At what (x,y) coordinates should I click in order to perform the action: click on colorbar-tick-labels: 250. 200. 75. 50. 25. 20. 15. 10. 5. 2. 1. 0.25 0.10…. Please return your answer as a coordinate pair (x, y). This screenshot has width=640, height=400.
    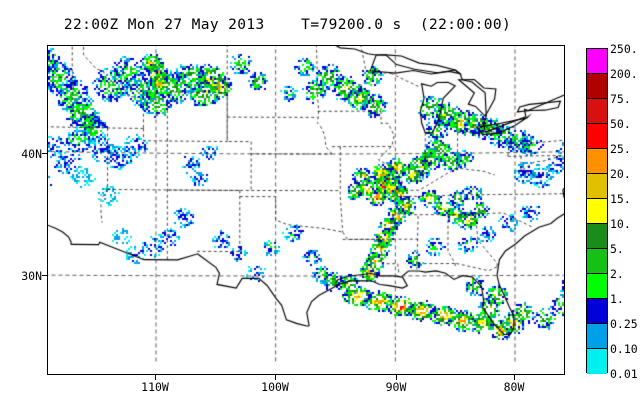
    Looking at the image, I should click on (625, 211).